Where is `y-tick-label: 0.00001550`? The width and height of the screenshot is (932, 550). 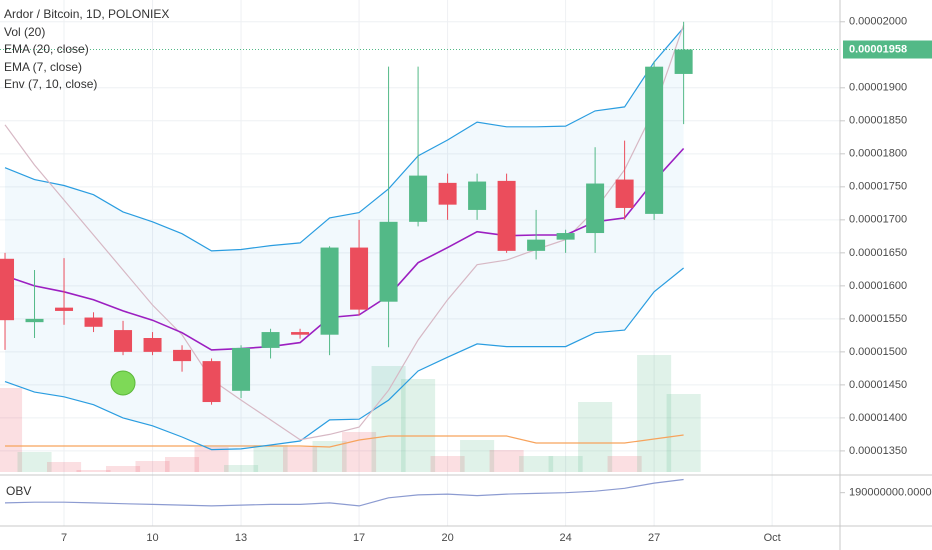 y-tick-label: 0.00001550 is located at coordinates (878, 319).